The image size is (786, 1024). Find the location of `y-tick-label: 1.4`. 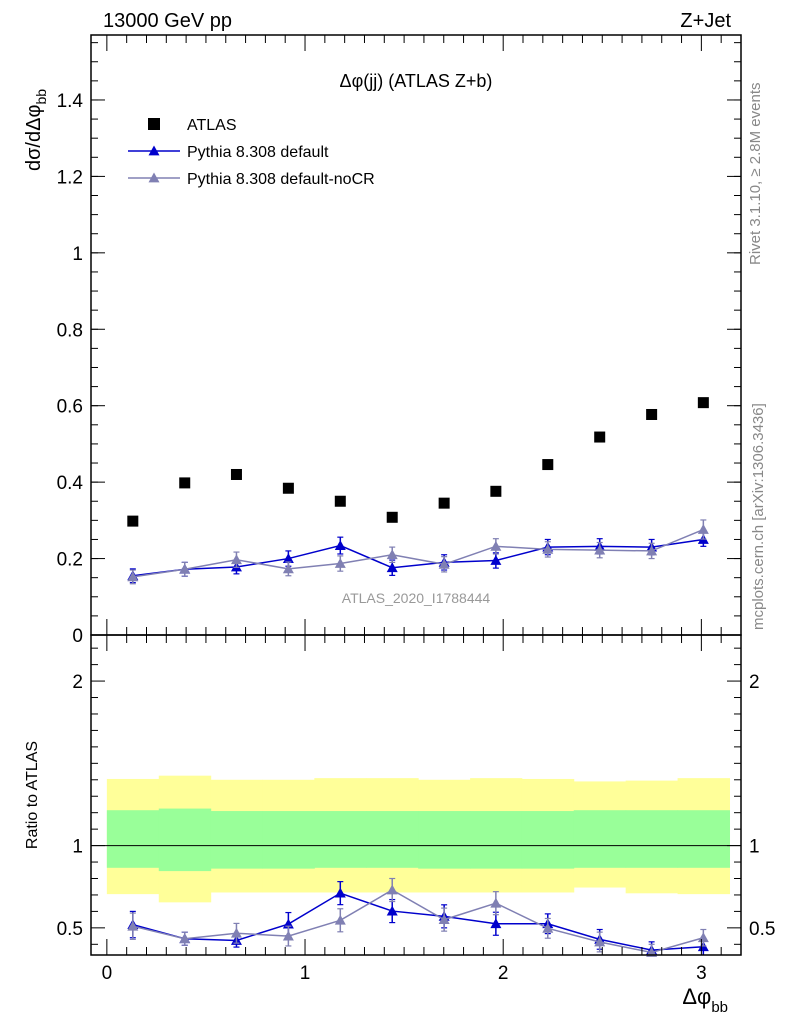

y-tick-label: 1.4 is located at coordinates (70, 101).